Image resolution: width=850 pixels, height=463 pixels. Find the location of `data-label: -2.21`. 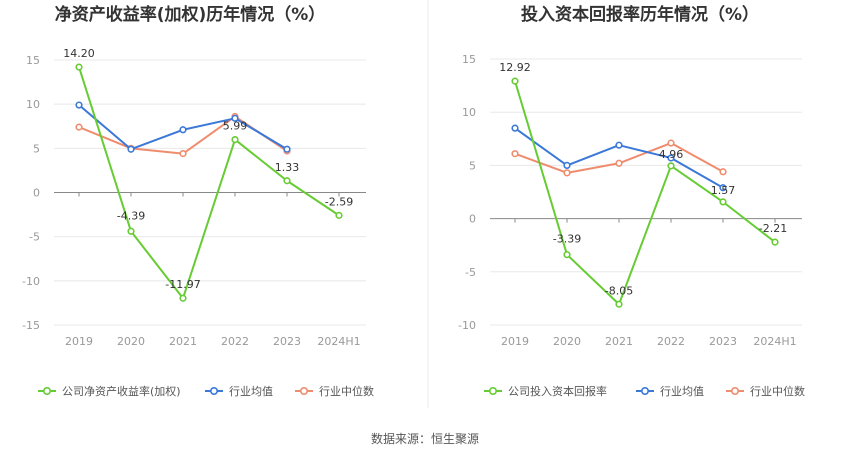

data-label: -2.21 is located at coordinates (773, 228).